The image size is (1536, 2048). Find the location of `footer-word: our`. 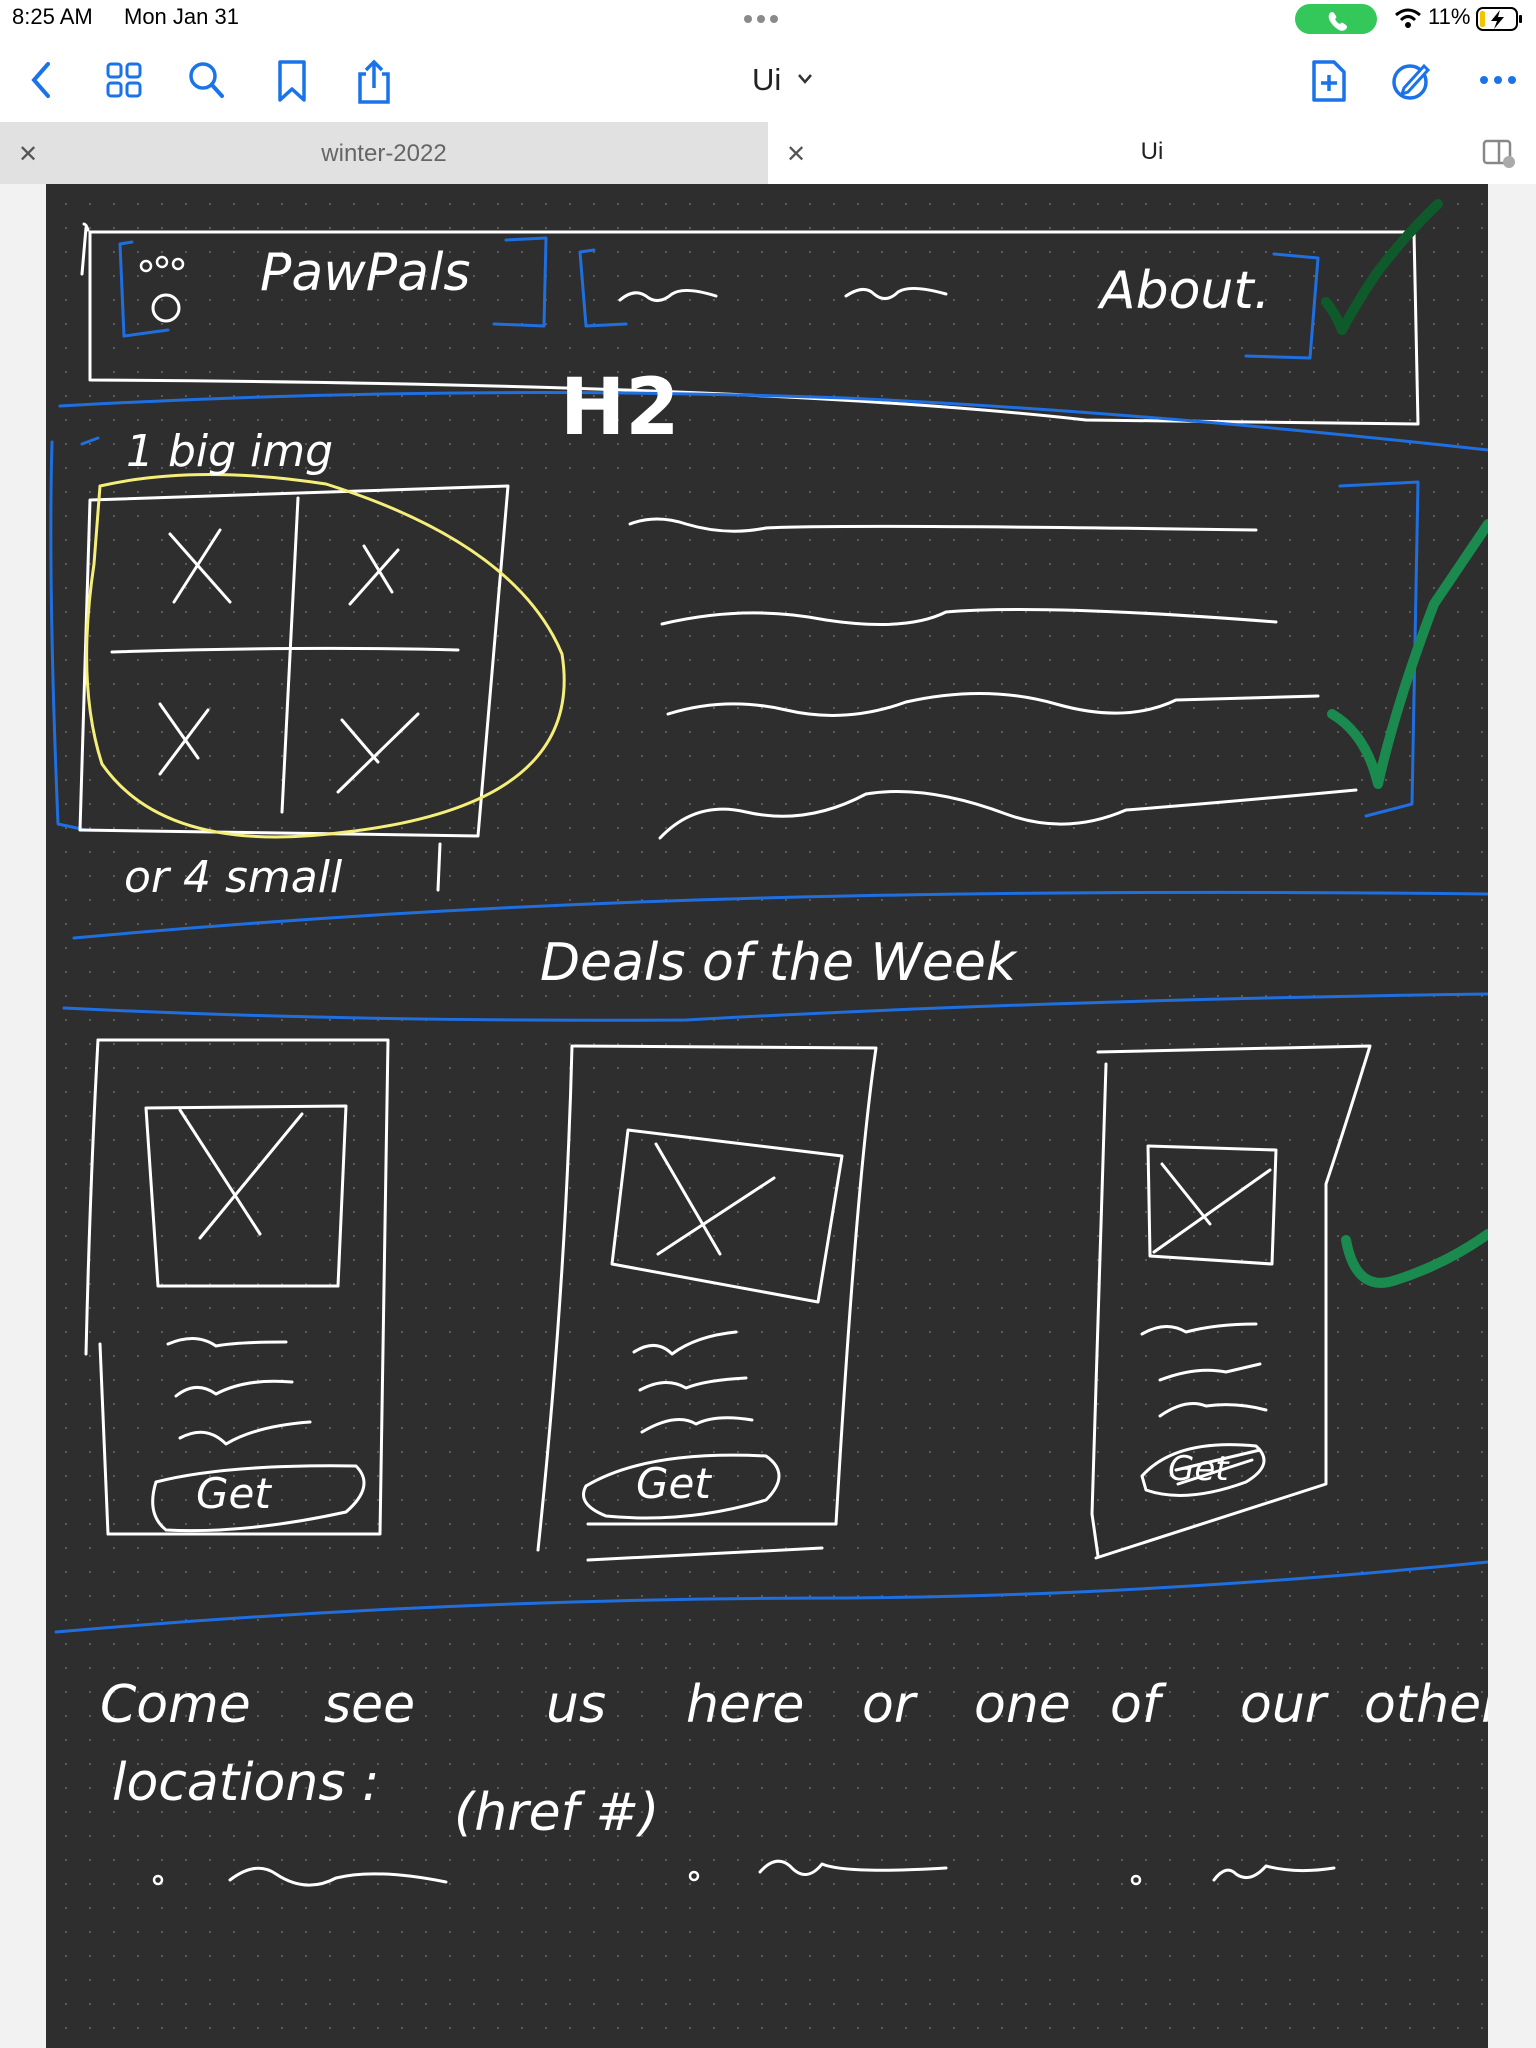

footer-word: our is located at coordinates (1285, 1705).